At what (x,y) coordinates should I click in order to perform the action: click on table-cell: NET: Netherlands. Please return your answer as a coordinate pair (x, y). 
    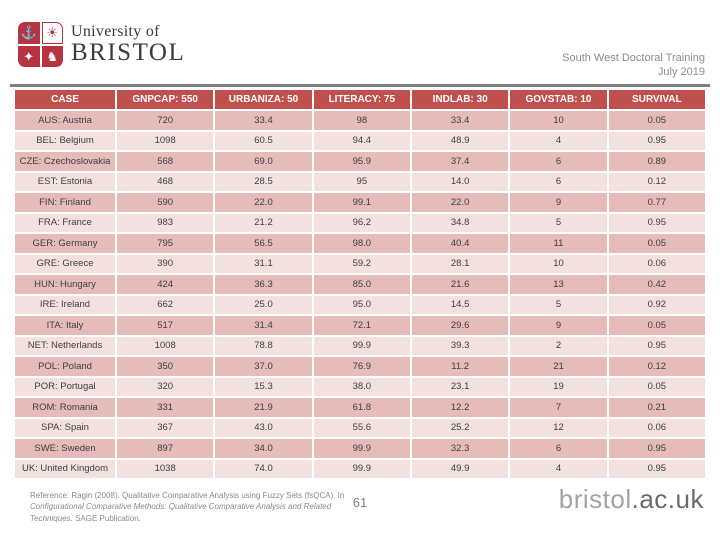
    Looking at the image, I should click on (65, 345).